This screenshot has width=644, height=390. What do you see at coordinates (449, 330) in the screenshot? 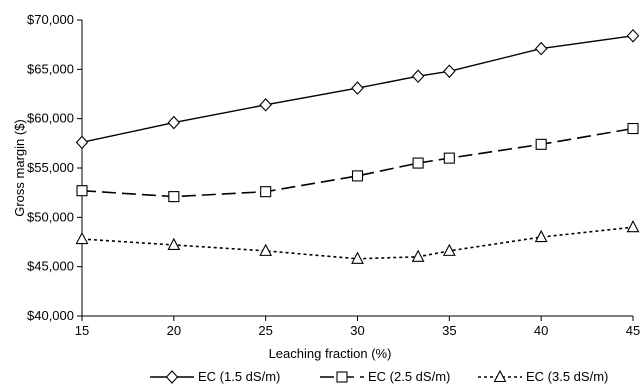
I see `x-tick-label: 35` at bounding box center [449, 330].